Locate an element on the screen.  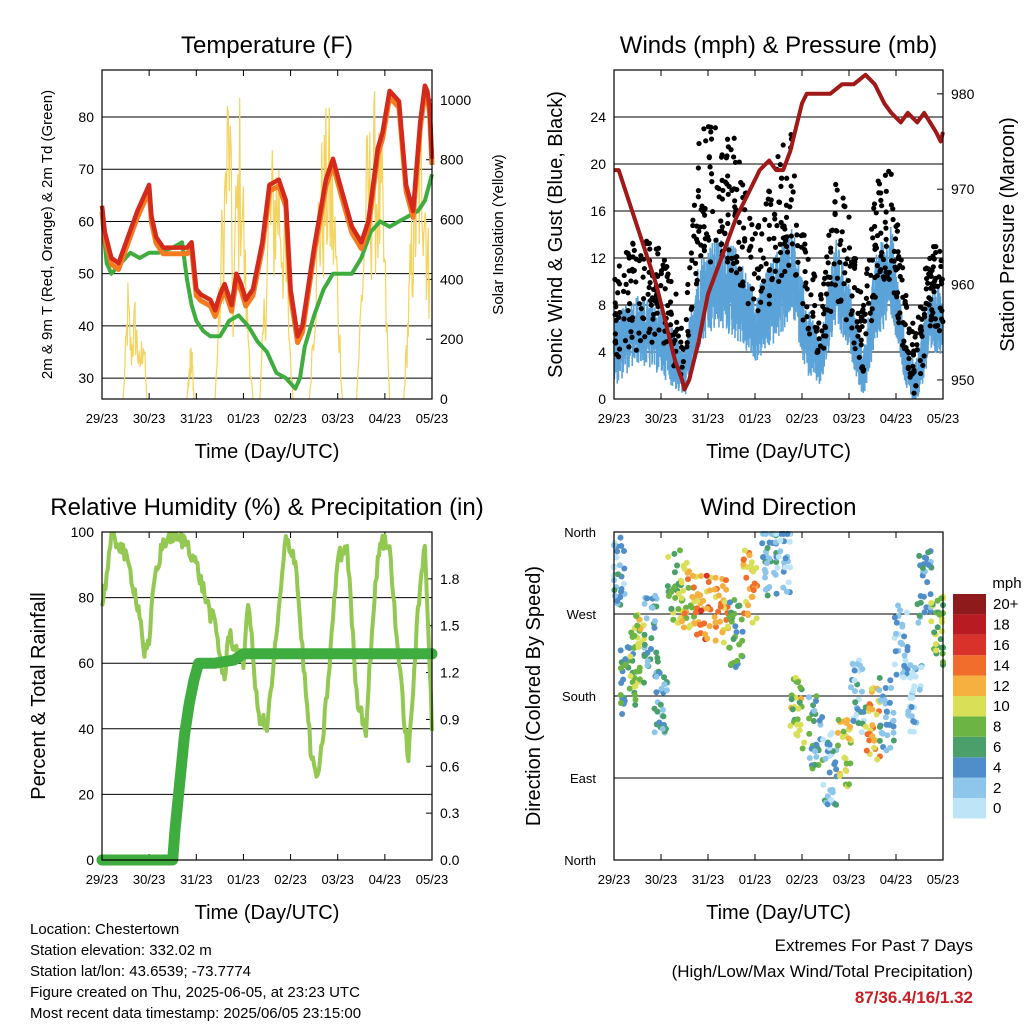
winds-xtick-label: 31/23 is located at coordinates (708, 418).